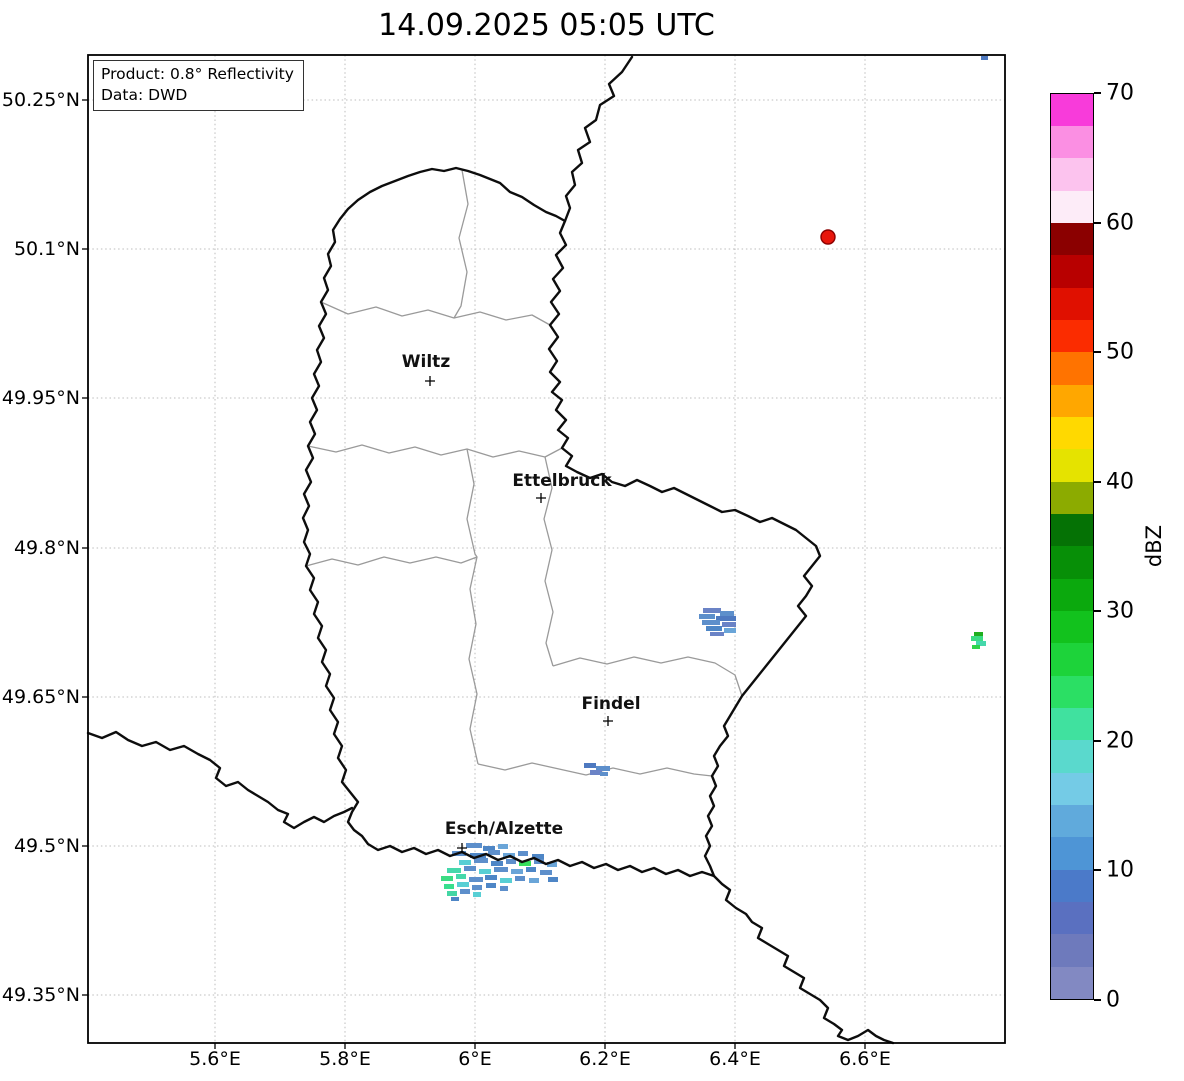  I want to click on radar-point-echo, so click(828, 237).